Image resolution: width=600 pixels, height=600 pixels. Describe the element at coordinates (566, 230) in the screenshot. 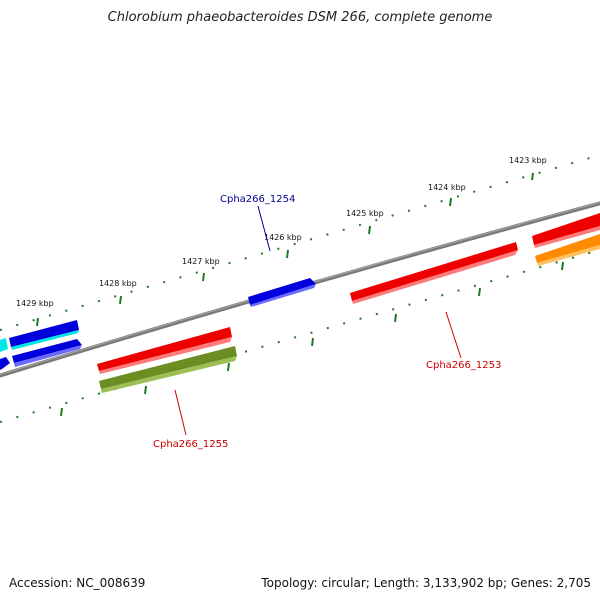

I see `gene-right-red` at that location.